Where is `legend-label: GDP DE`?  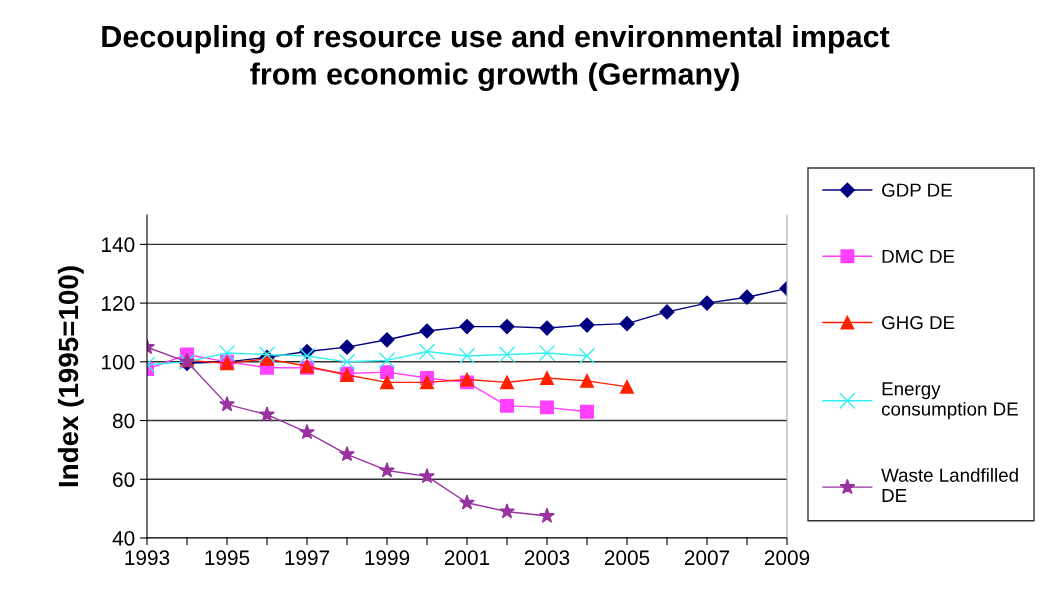
legend-label: GDP DE is located at coordinates (917, 190).